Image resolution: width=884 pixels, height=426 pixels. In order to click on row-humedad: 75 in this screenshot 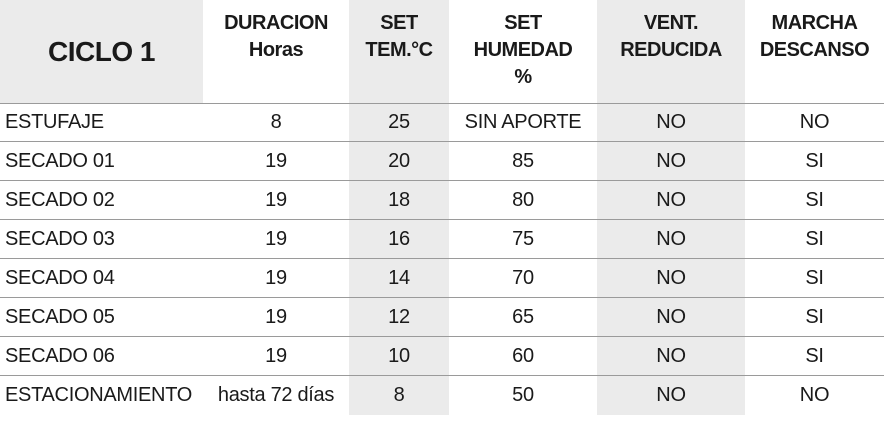, I will do `click(523, 238)`.